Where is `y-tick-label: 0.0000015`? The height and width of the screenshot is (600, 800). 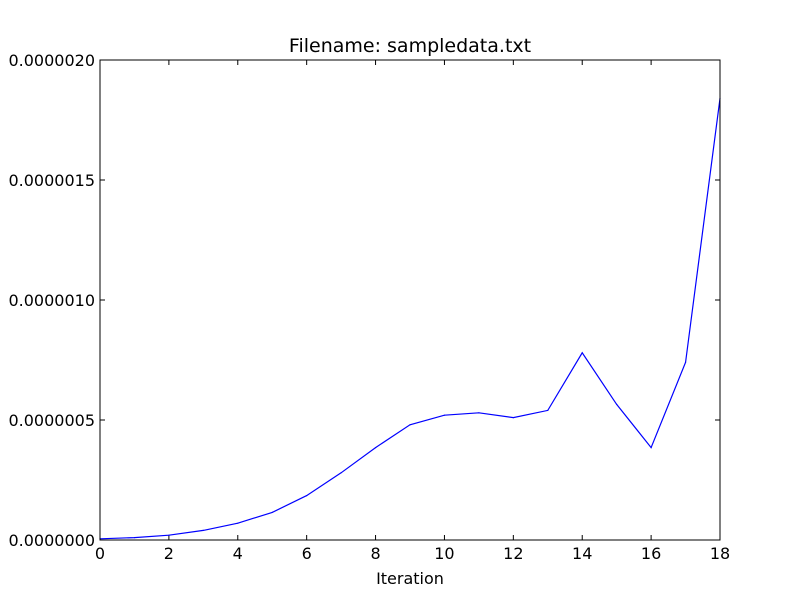
y-tick-label: 0.0000015 is located at coordinates (51, 180).